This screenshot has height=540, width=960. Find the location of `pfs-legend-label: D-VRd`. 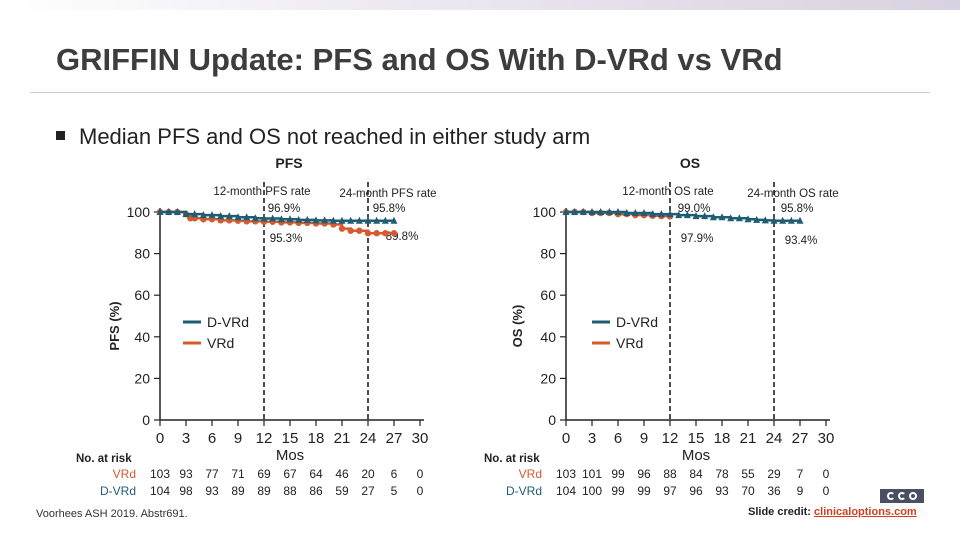

pfs-legend-label: D-VRd is located at coordinates (228, 322).